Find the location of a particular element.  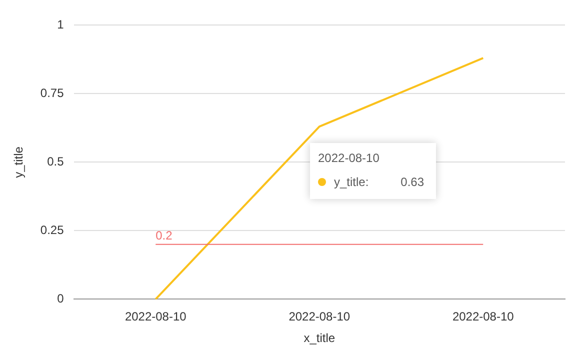

y-tick-label: 0 is located at coordinates (60, 299).